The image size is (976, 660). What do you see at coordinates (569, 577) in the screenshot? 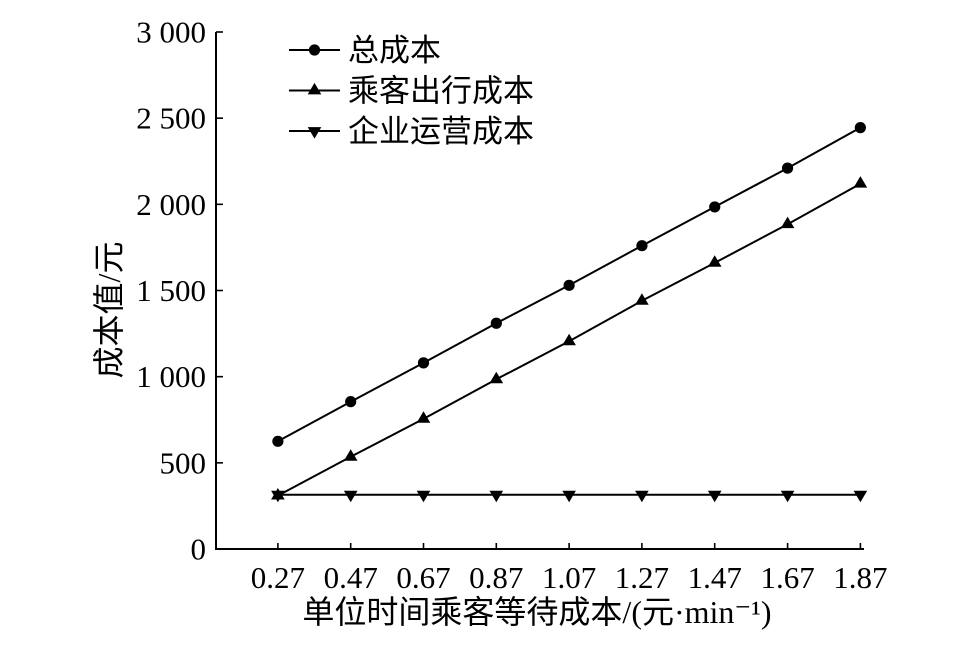
I see `x-tick-label: 1.07` at bounding box center [569, 577].